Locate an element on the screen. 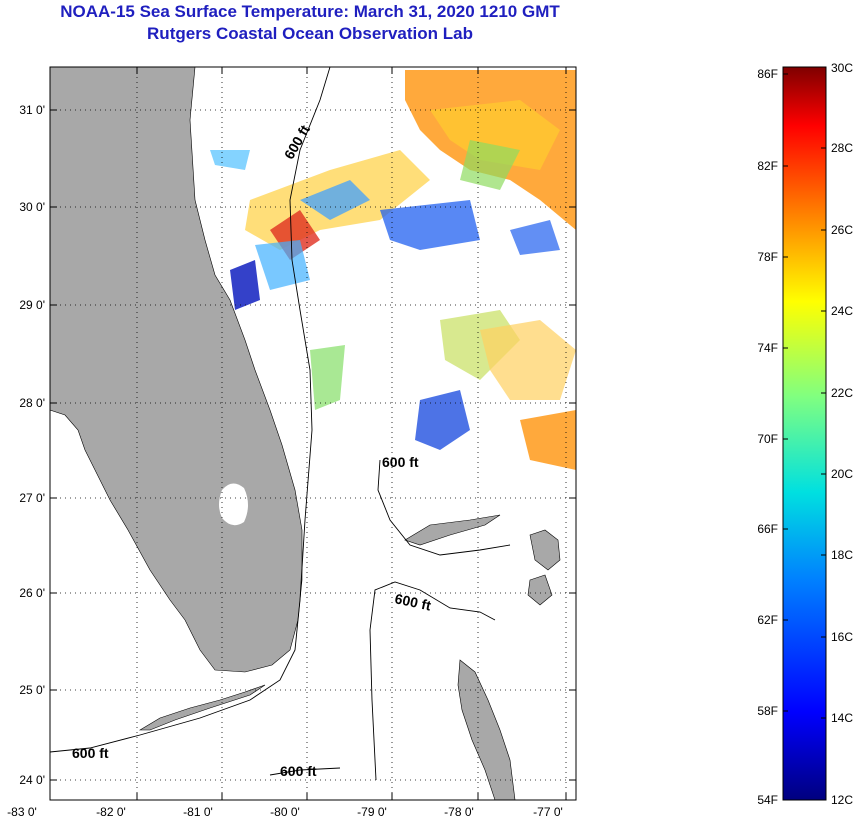 This screenshot has width=864, height=832. contour-label-600ft-mid: 600 ft is located at coordinates (400, 462).